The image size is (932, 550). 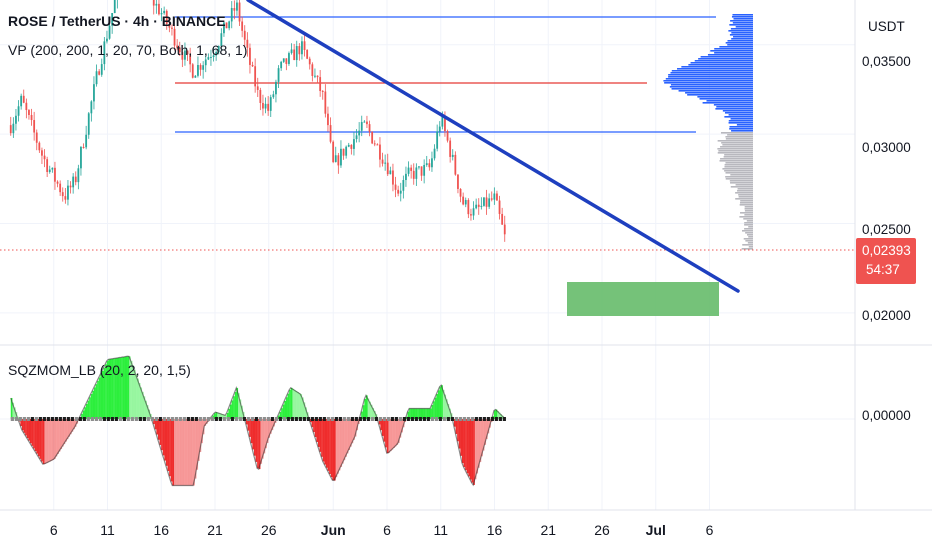 I want to click on symbol-legend: ROSE / TetherUS · 4h · BINANCE, so click(x=117, y=21).